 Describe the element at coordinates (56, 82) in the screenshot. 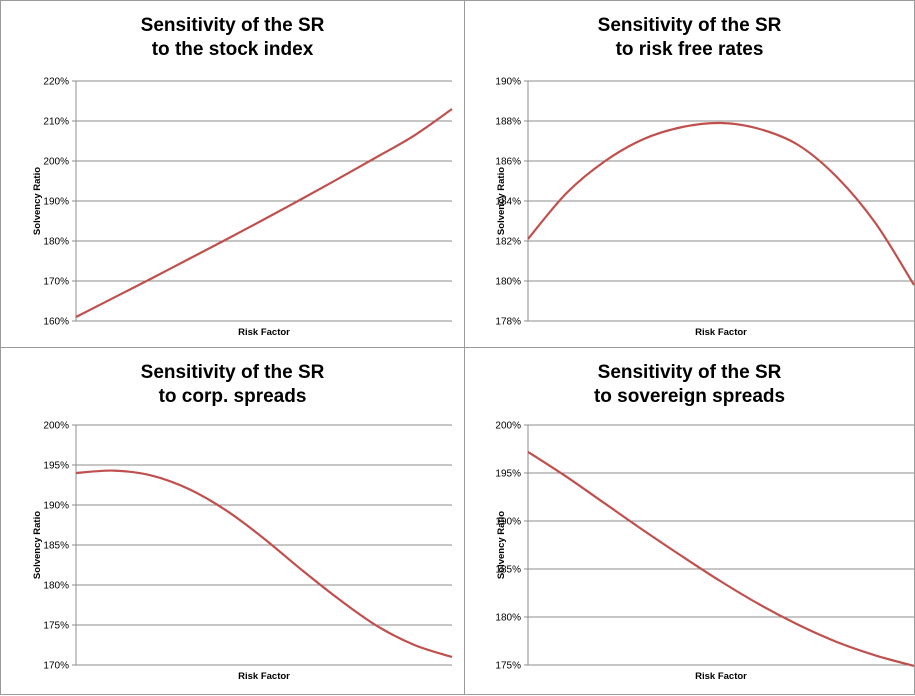

I see `y-tick-label: 220%` at that location.